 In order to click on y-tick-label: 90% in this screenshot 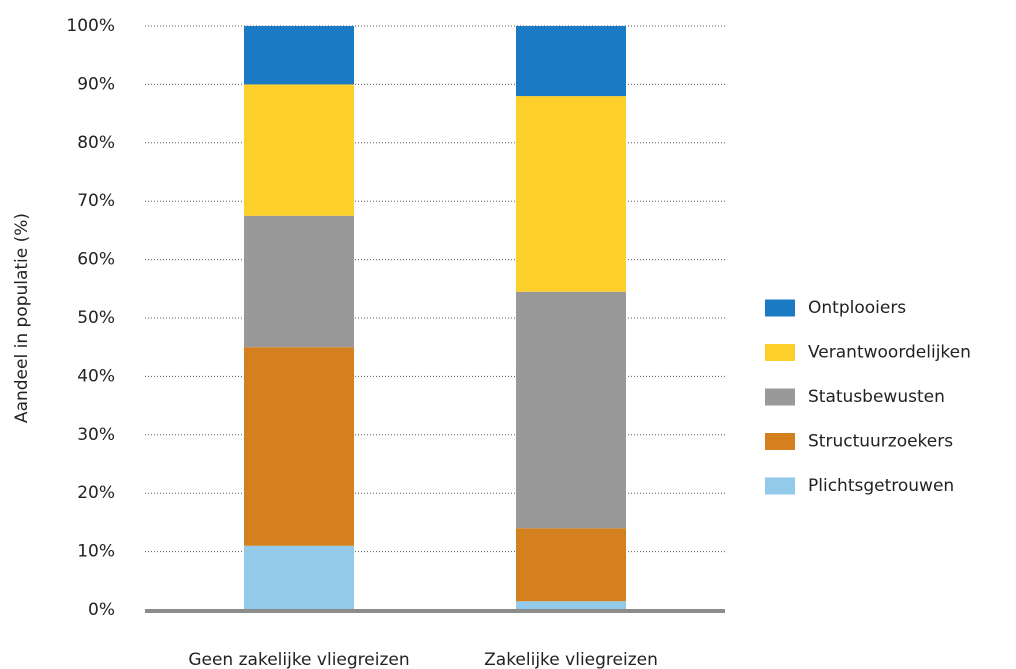, I will do `click(96, 84)`.